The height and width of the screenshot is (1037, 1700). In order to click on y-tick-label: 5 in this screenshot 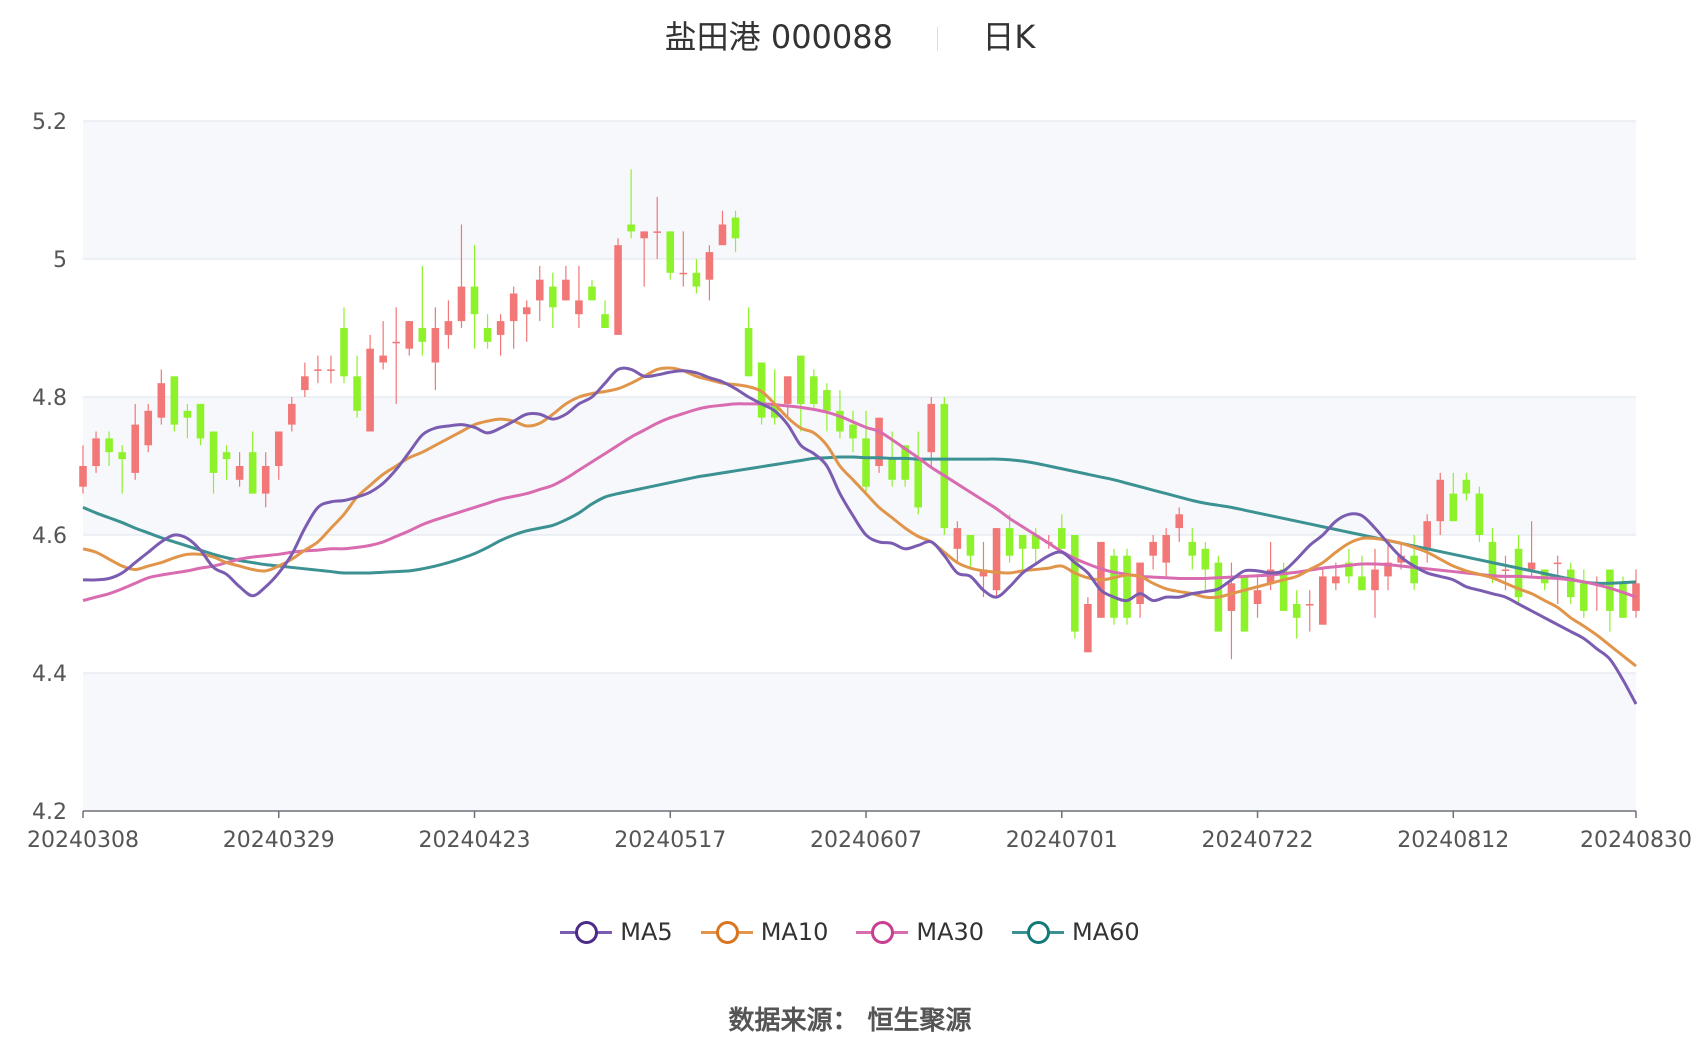, I will do `click(60, 260)`.